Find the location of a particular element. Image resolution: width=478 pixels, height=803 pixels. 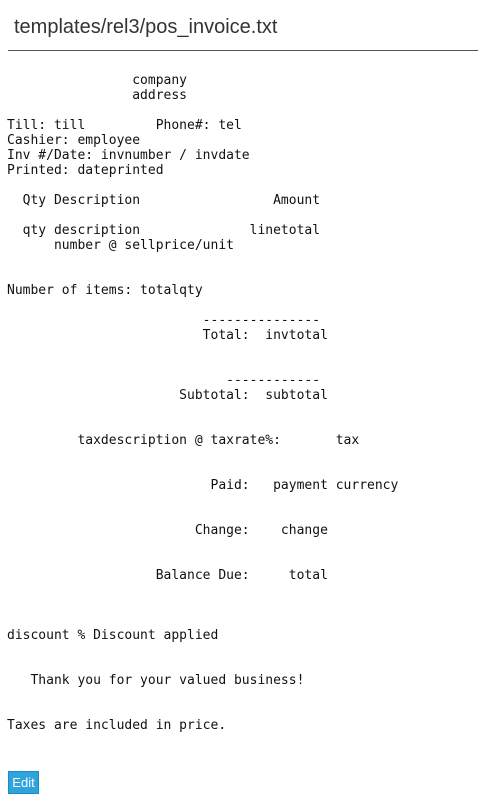

template-line: Thank you for your valued business! is located at coordinates (156, 680).